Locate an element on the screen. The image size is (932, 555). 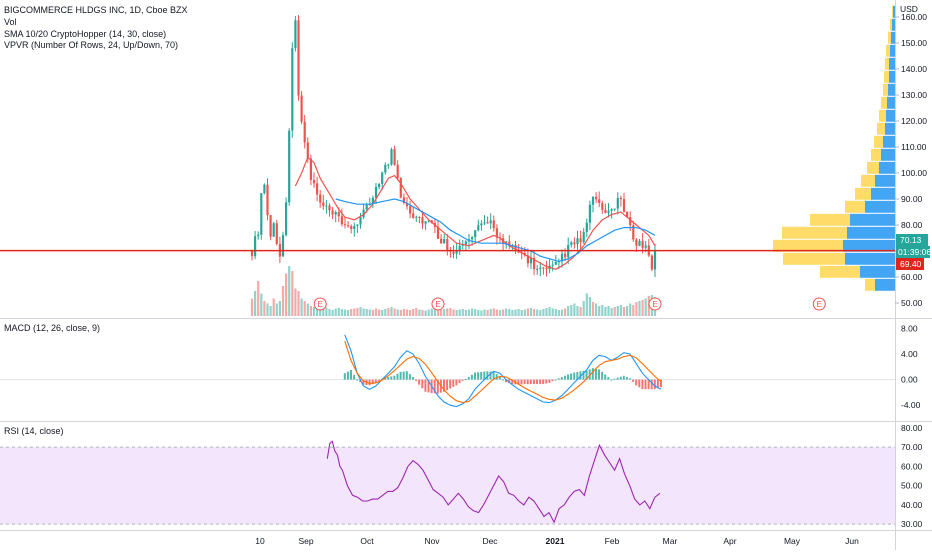
sma-slow-line is located at coordinates (495, 230).